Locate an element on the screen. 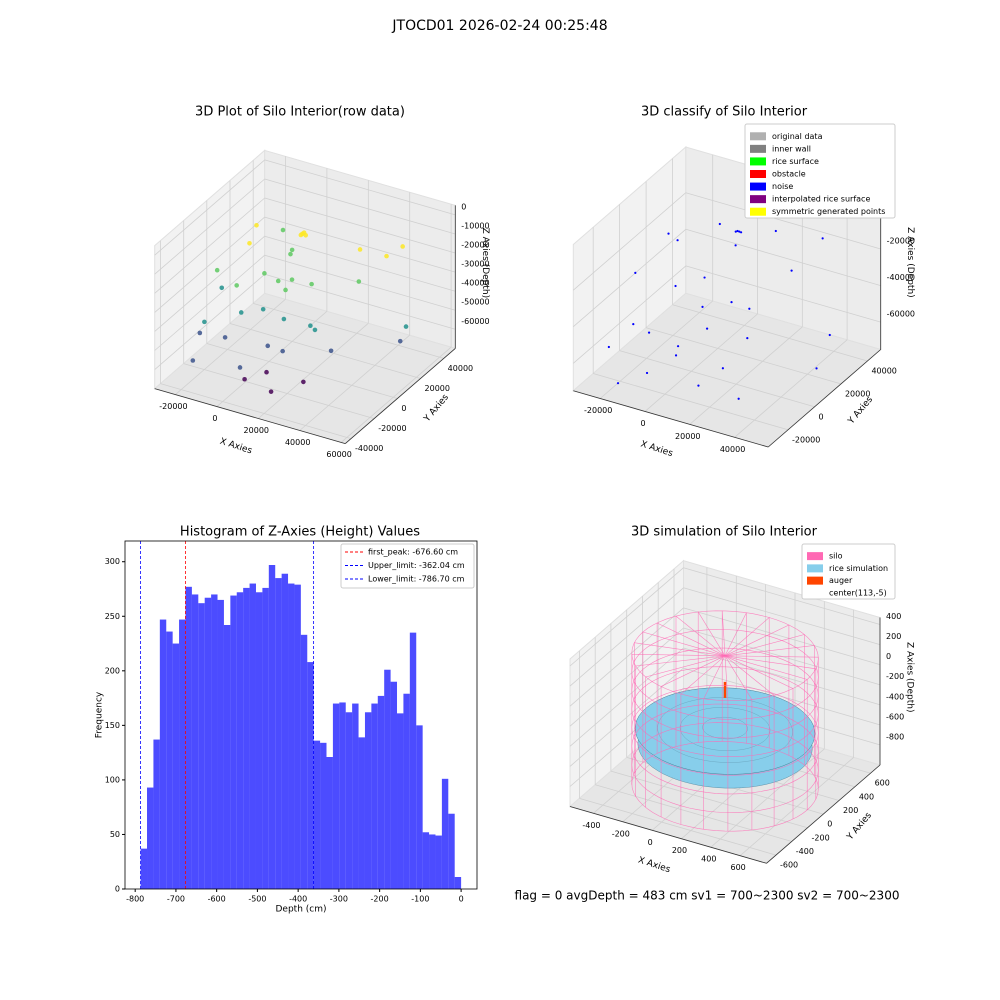 The height and width of the screenshot is (1000, 1000). z-tick-label: 400 is located at coordinates (893, 616).